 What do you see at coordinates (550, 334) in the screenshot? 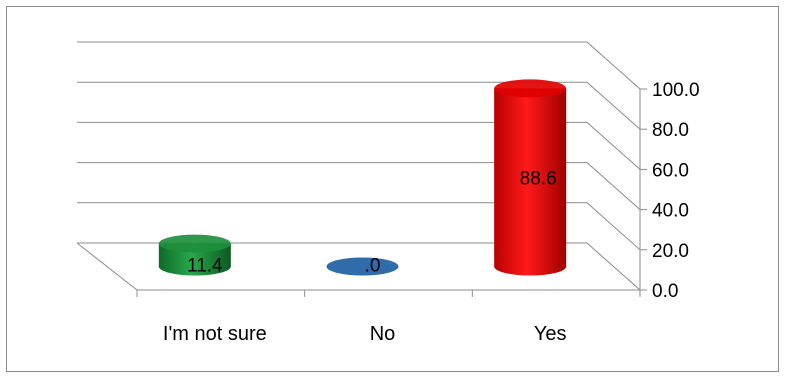
I see `x-tick-label: Yes` at bounding box center [550, 334].